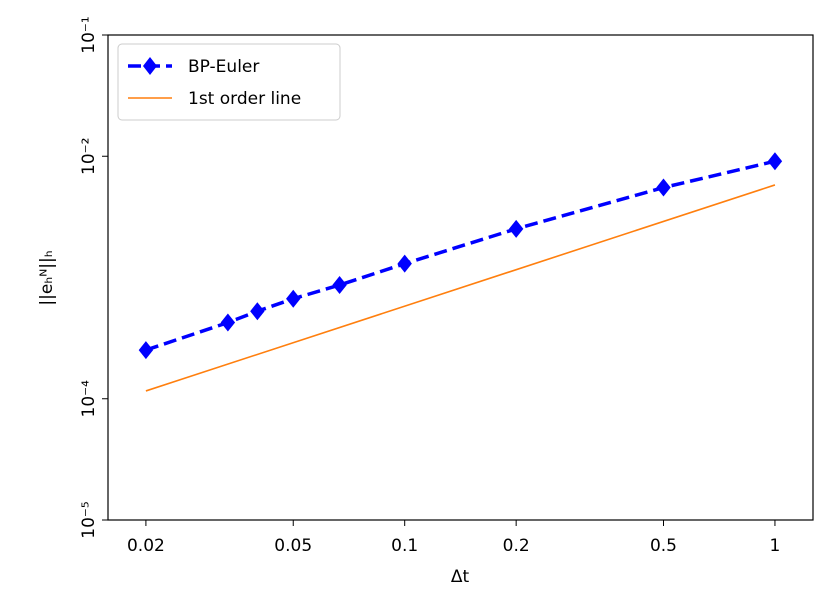  What do you see at coordinates (516, 546) in the screenshot?
I see `x-tick-label: 0.2` at bounding box center [516, 546].